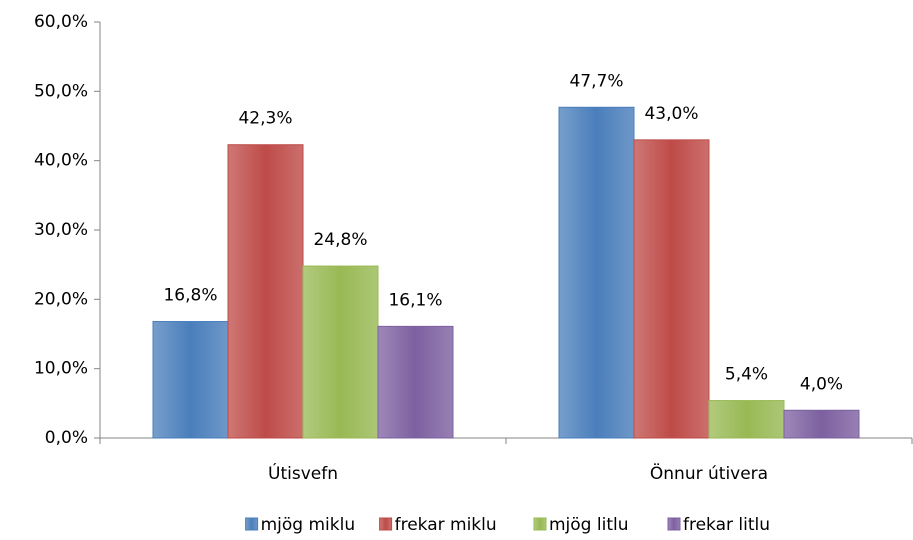 The width and height of the screenshot is (913, 540). Describe the element at coordinates (190, 296) in the screenshot. I see `value-label: 16,8%` at that location.